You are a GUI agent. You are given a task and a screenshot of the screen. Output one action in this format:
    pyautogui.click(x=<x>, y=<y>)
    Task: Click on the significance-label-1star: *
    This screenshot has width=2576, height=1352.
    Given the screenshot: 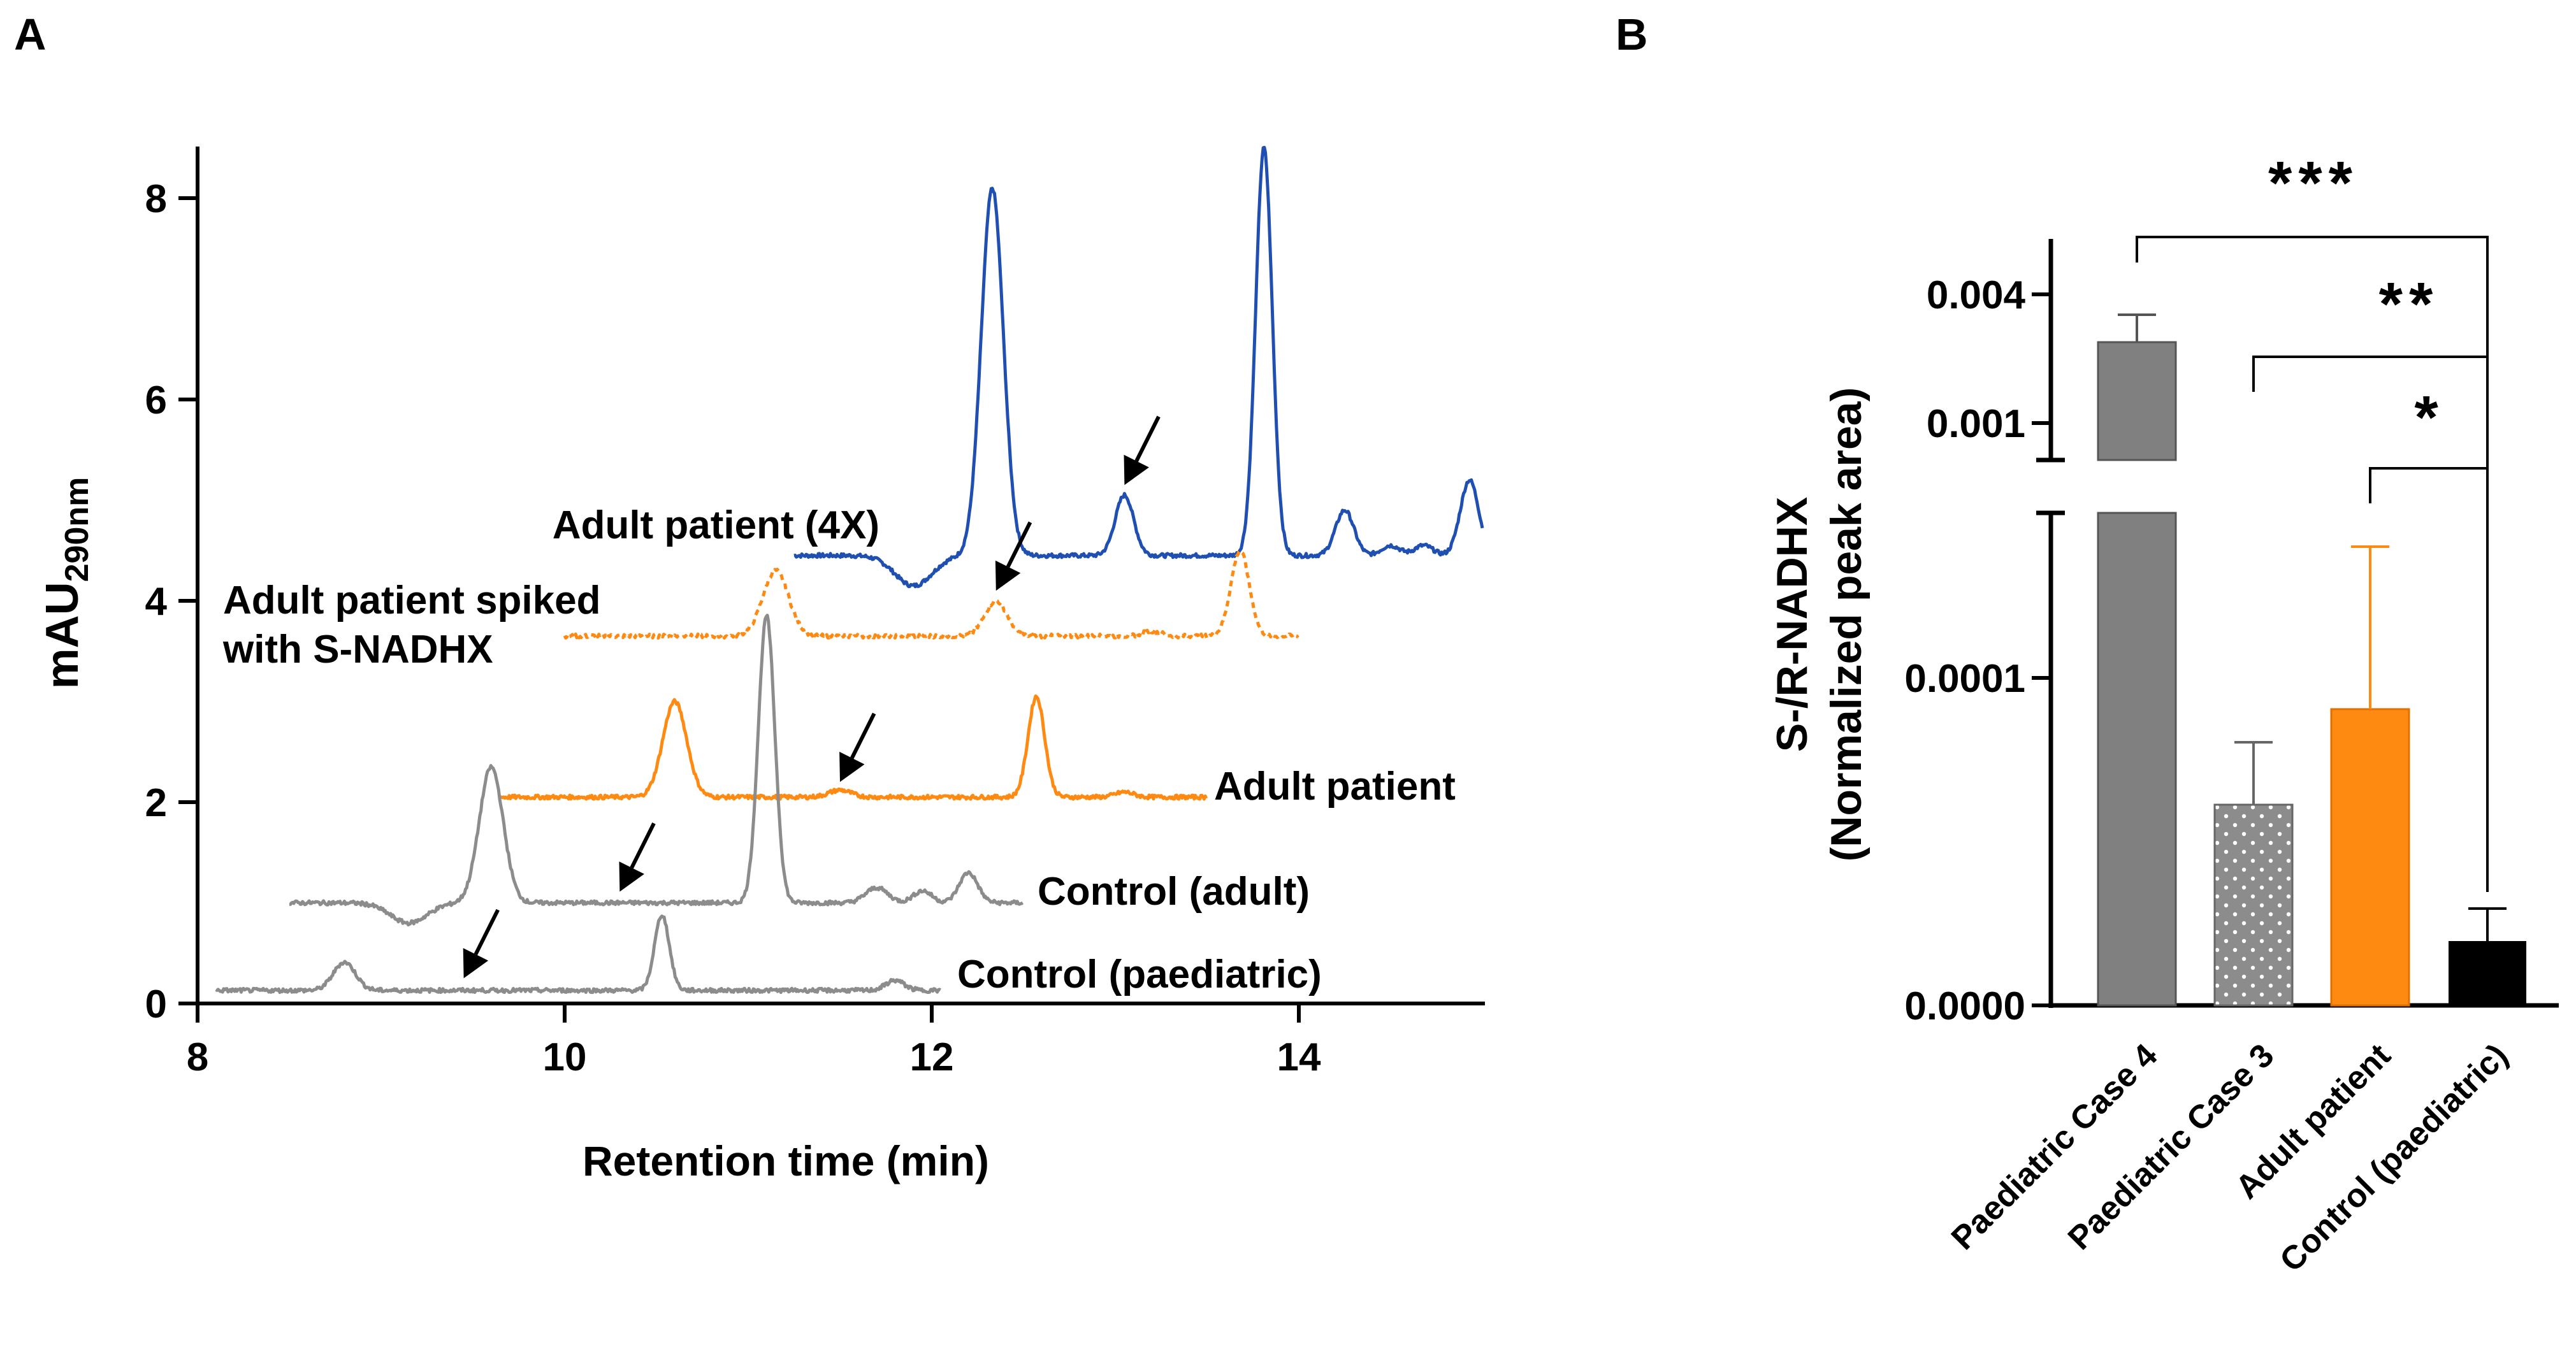 What is the action you would take?
    pyautogui.click(x=2426, y=418)
    